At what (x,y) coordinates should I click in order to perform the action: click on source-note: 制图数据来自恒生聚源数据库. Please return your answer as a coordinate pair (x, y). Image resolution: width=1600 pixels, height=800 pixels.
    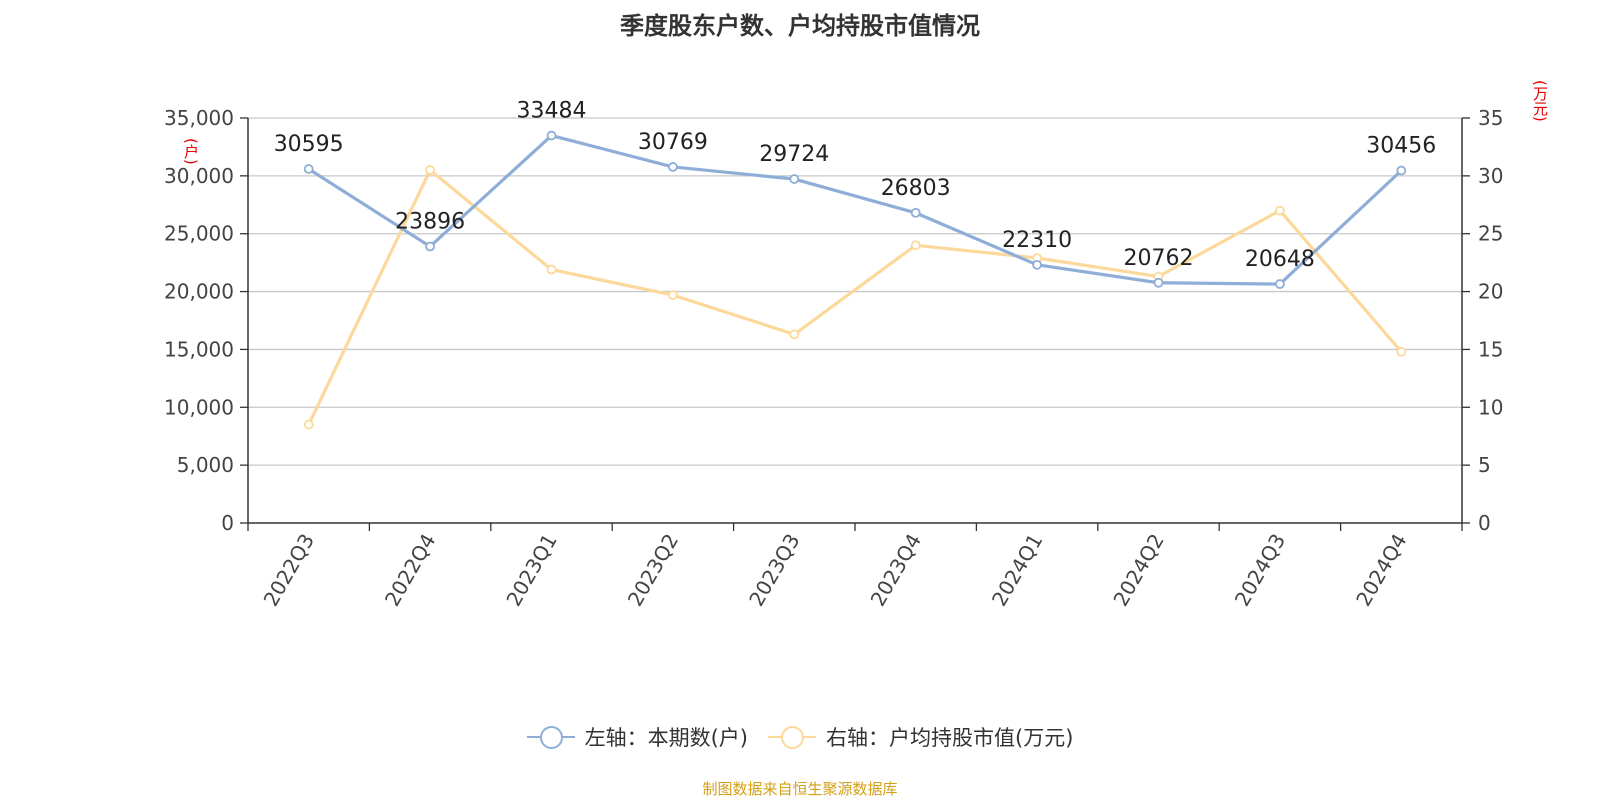
    Looking at the image, I should click on (800, 789).